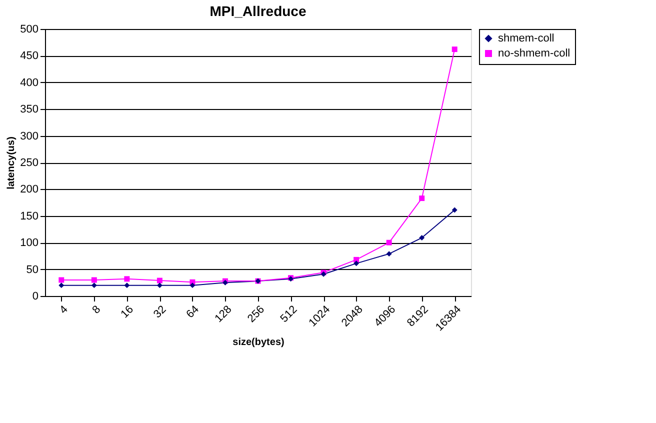 The width and height of the screenshot is (656, 423). Describe the element at coordinates (32, 270) in the screenshot. I see `y-tick-label: 50` at that location.